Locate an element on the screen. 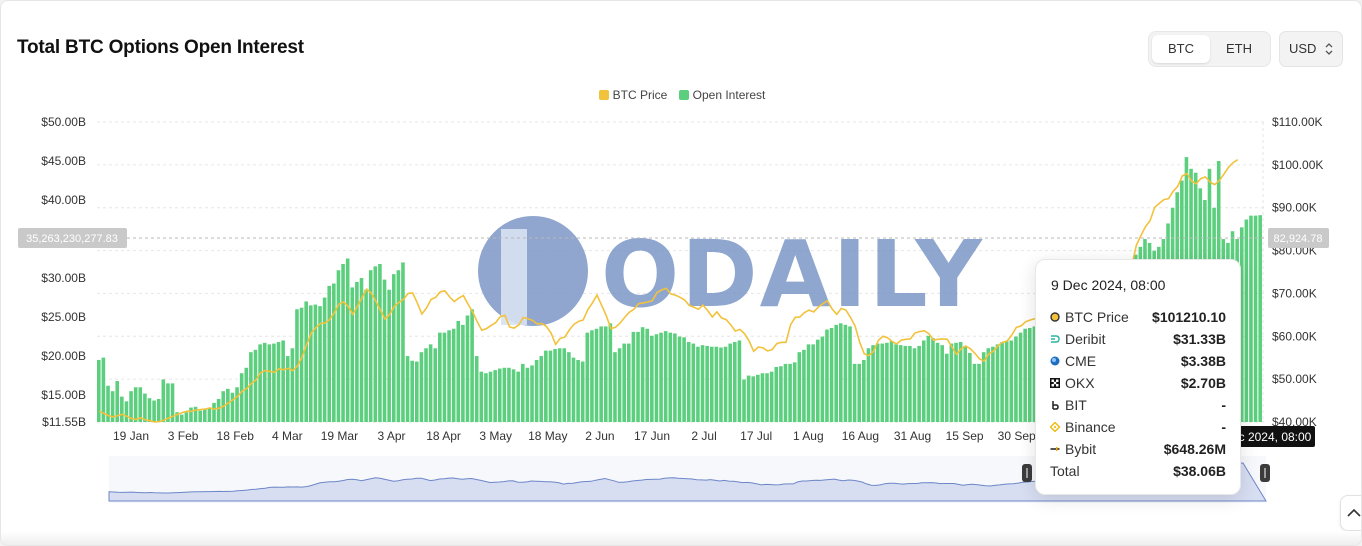 The width and height of the screenshot is (1362, 546). tab-eth: ETH is located at coordinates (1239, 48).